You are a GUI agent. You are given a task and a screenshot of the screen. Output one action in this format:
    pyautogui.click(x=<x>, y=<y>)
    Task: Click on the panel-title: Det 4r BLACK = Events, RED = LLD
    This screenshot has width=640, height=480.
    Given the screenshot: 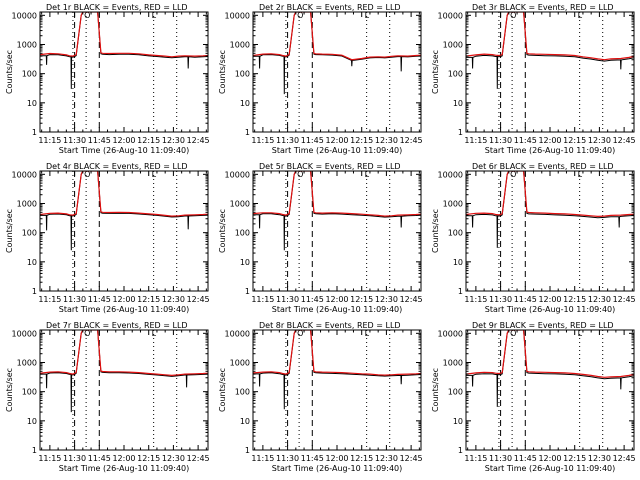 What is the action you would take?
    pyautogui.click(x=117, y=166)
    